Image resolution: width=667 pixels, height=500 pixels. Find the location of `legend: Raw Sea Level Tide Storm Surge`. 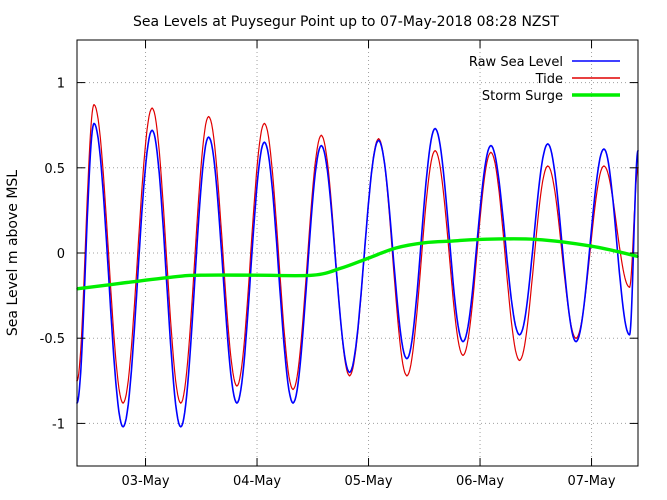

legend: Raw Sea Level Tide Storm Surge is located at coordinates (544, 79).